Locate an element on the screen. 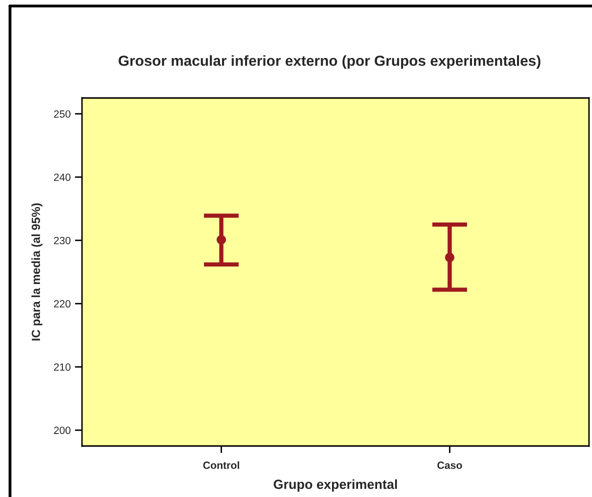 This screenshot has height=497, width=592. y-tick-label: 230 is located at coordinates (62, 240).